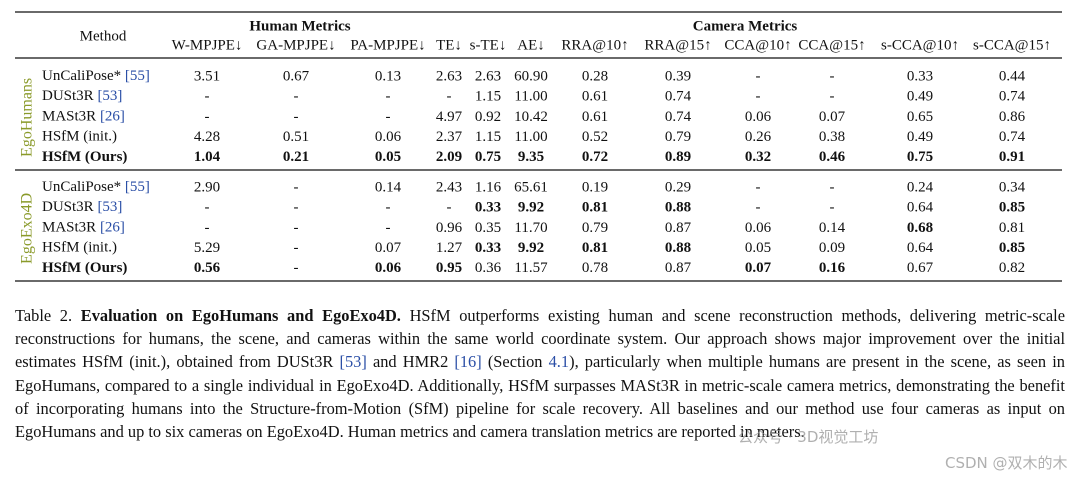 The image size is (1080, 478). I want to click on cell: 0.32, so click(758, 157).